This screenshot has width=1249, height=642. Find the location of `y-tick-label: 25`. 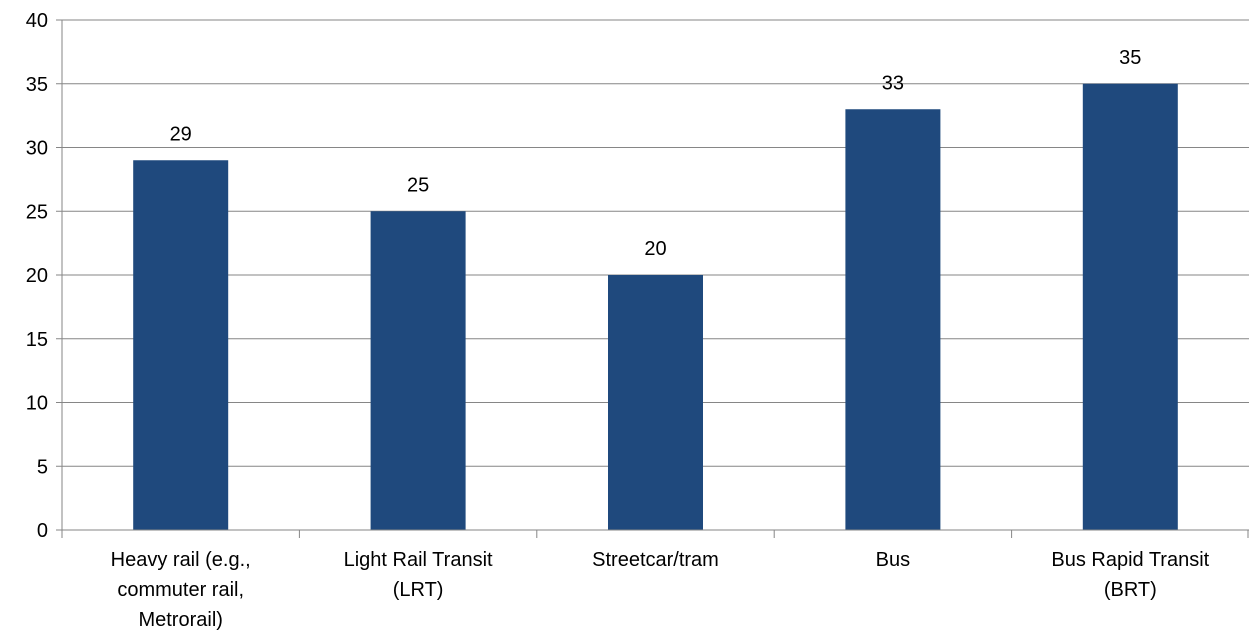

y-tick-label: 25 is located at coordinates (37, 212).